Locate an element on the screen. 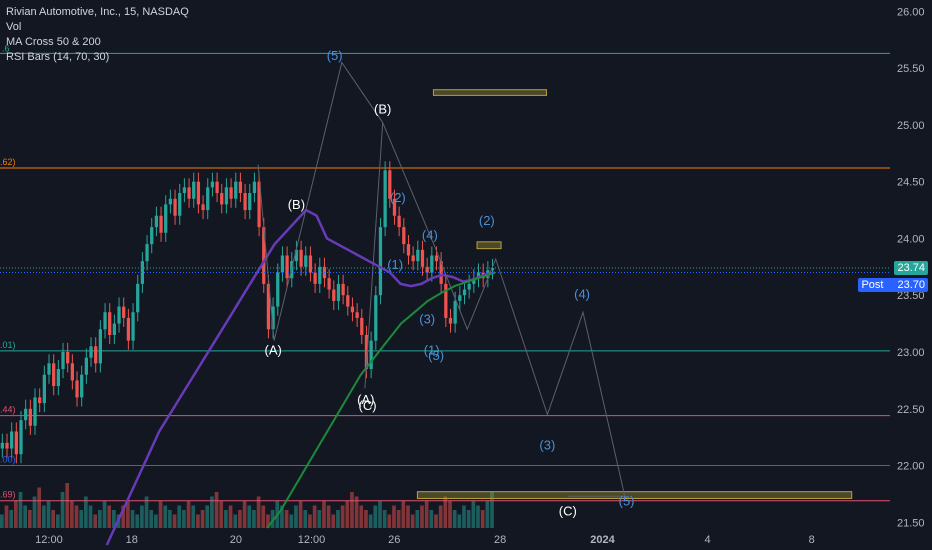  x-tick-label: 18 is located at coordinates (132, 540).